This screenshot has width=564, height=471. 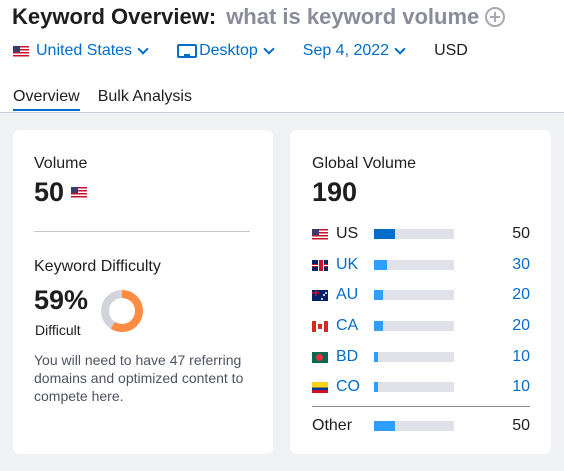 What do you see at coordinates (320, 387) in the screenshot?
I see `co-flag-icon` at bounding box center [320, 387].